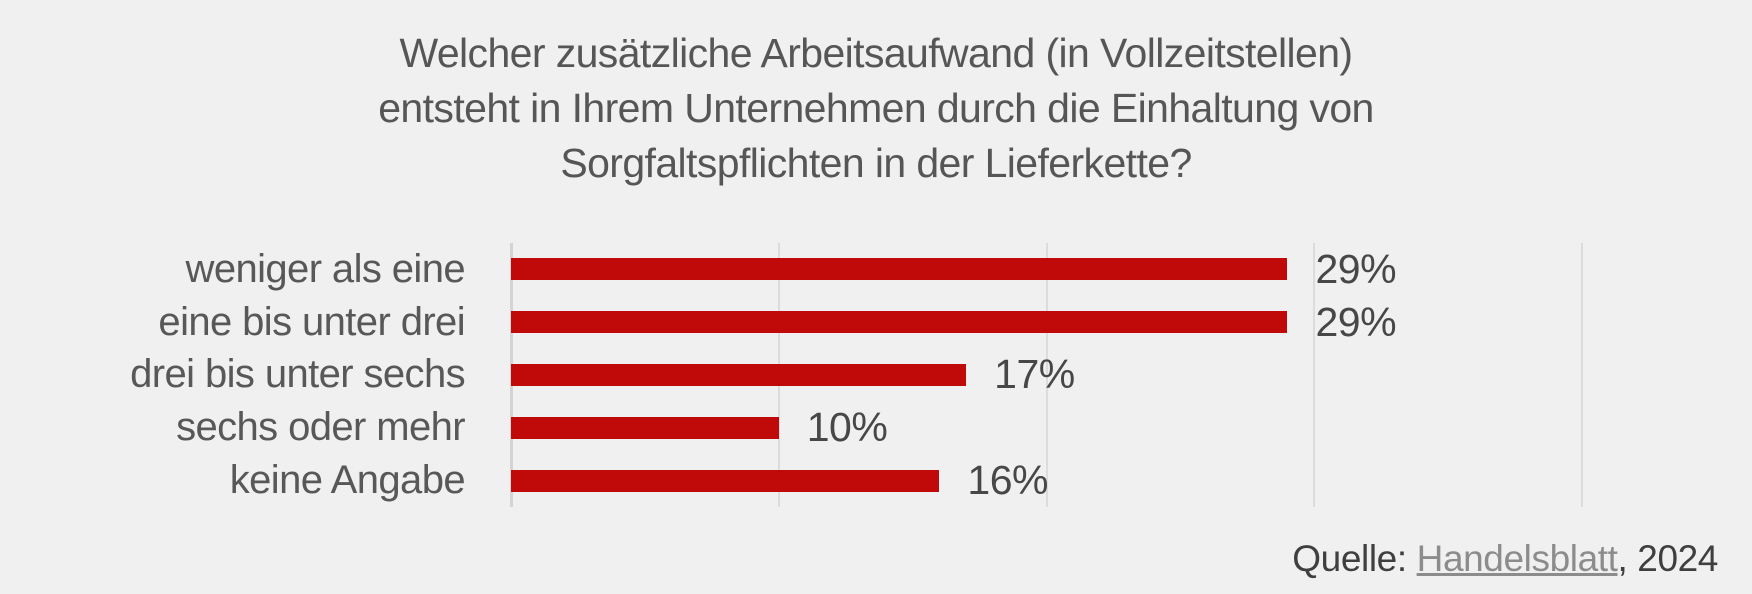  I want to click on chart-row: eine bis unter drei 29%, so click(876, 322).